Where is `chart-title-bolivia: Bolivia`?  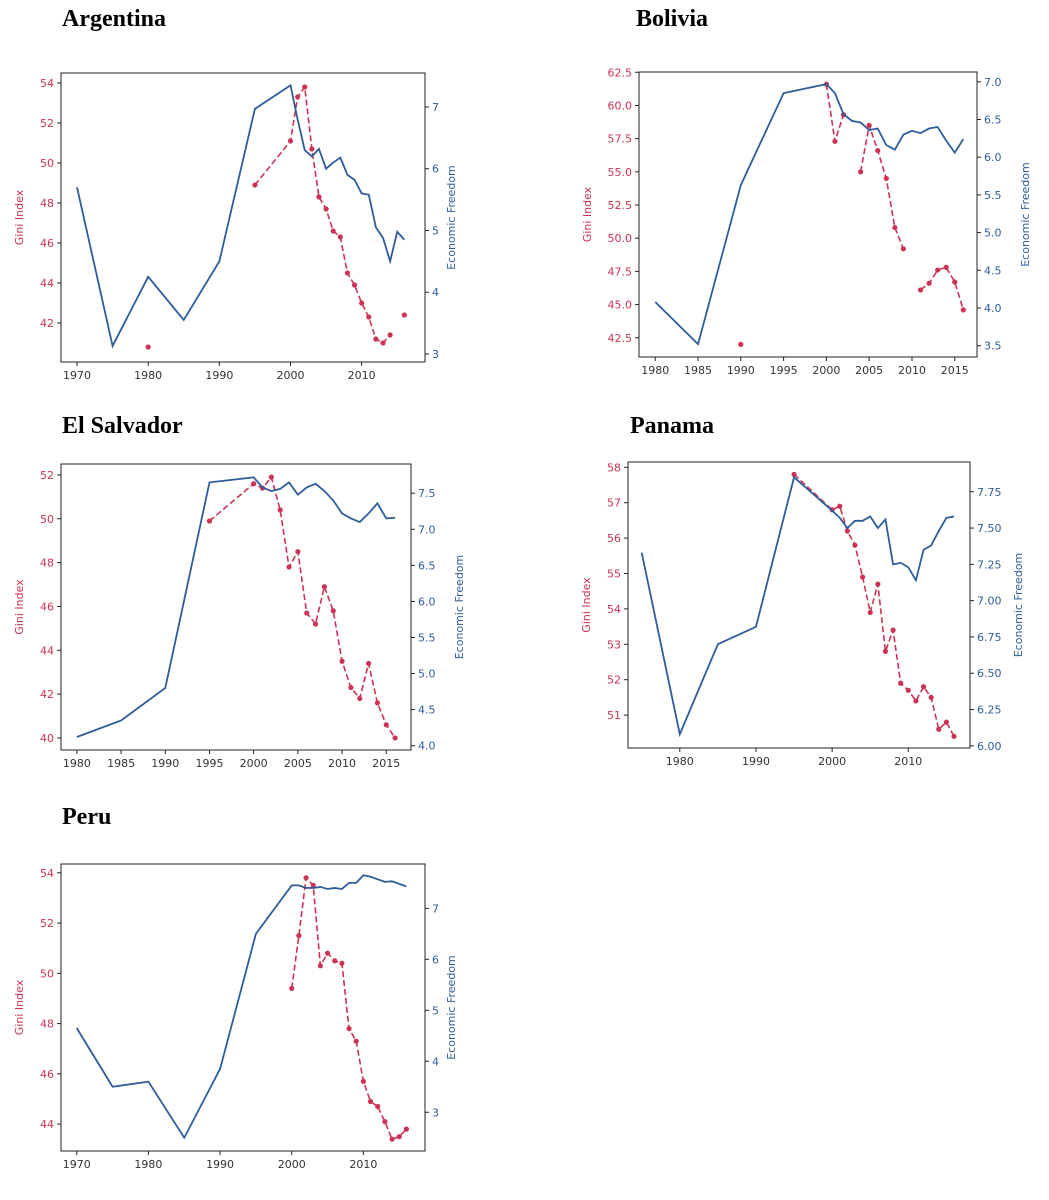
chart-title-bolivia: Bolivia is located at coordinates (672, 19).